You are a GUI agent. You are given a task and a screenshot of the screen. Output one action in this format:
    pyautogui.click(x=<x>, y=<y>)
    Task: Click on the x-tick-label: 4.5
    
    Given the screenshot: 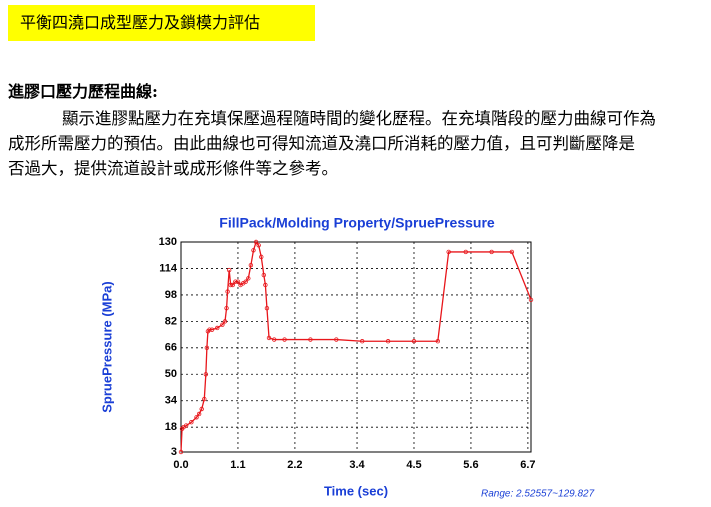 What is the action you would take?
    pyautogui.click(x=413, y=465)
    